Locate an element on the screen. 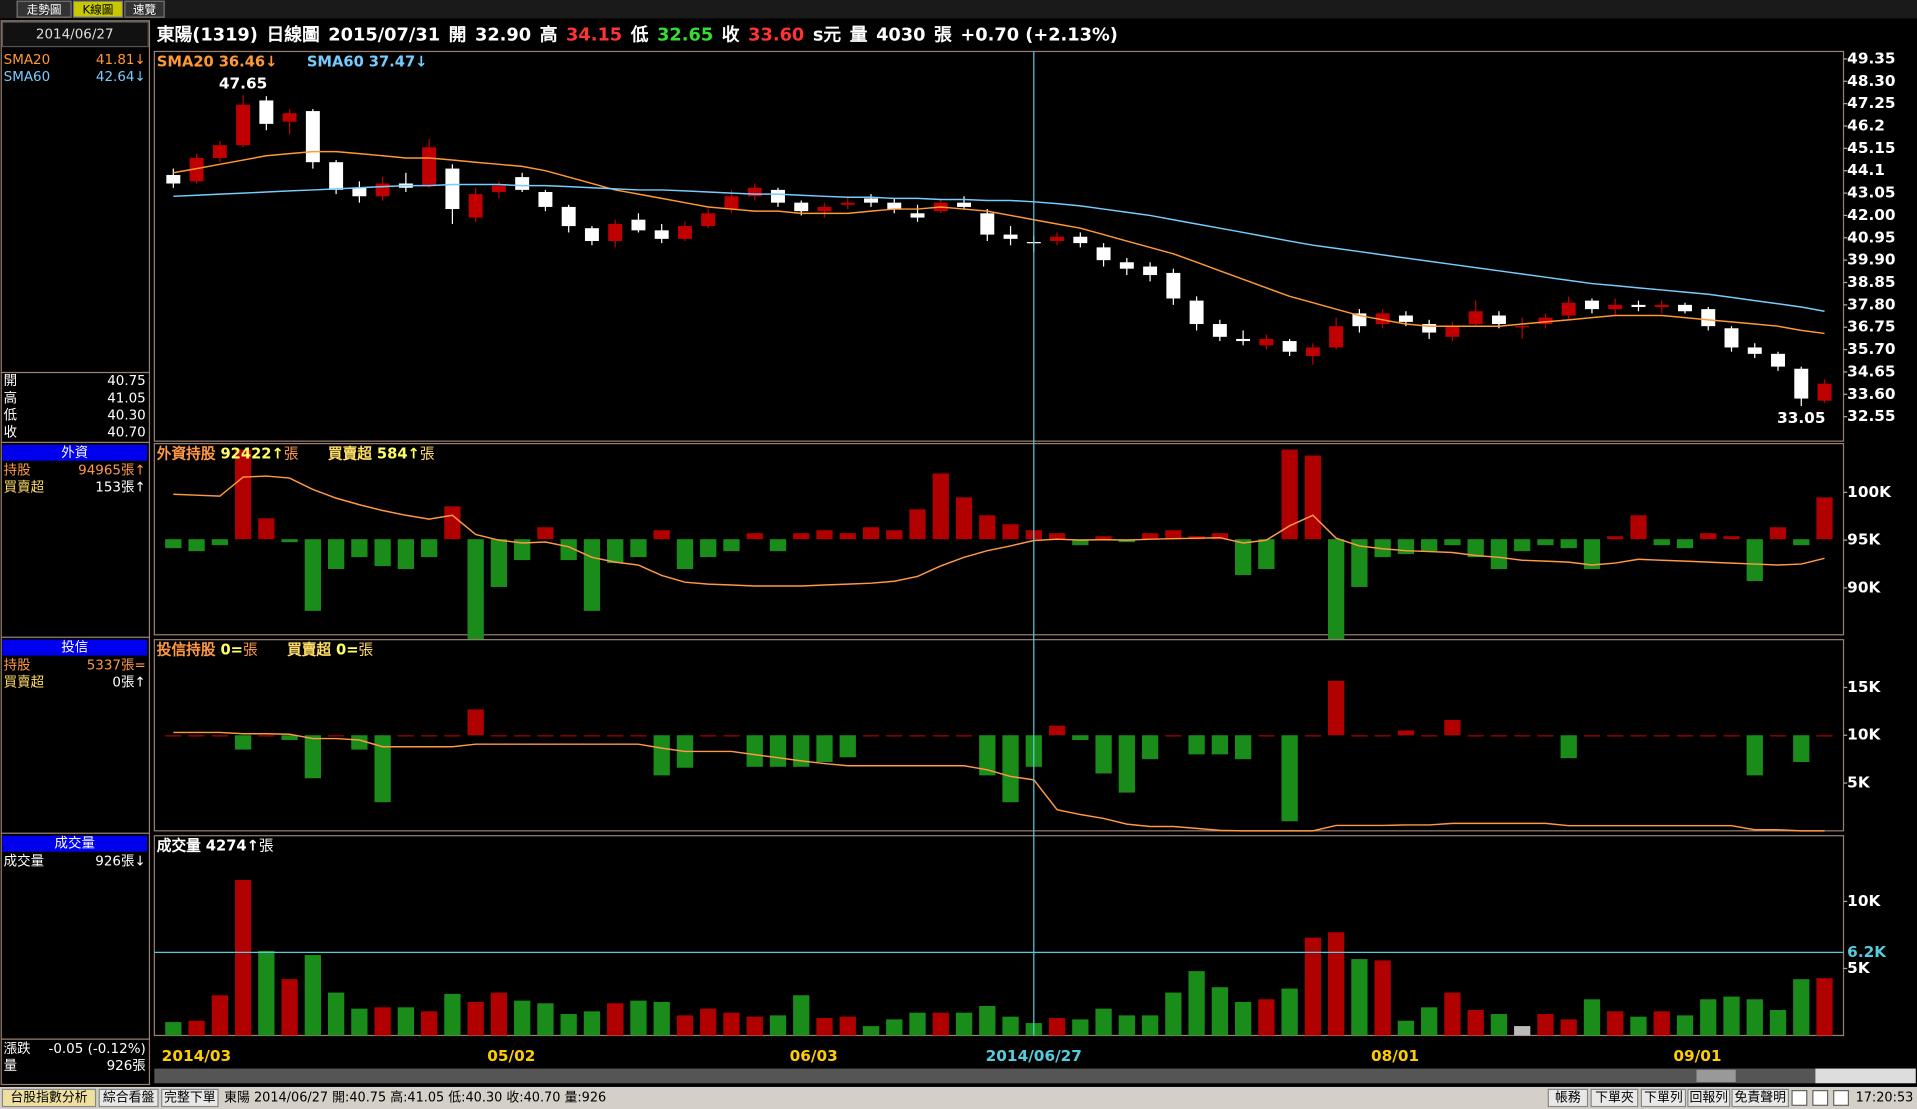 This screenshot has width=1917, height=1109. y-tick-label: 10K is located at coordinates (1864, 735).